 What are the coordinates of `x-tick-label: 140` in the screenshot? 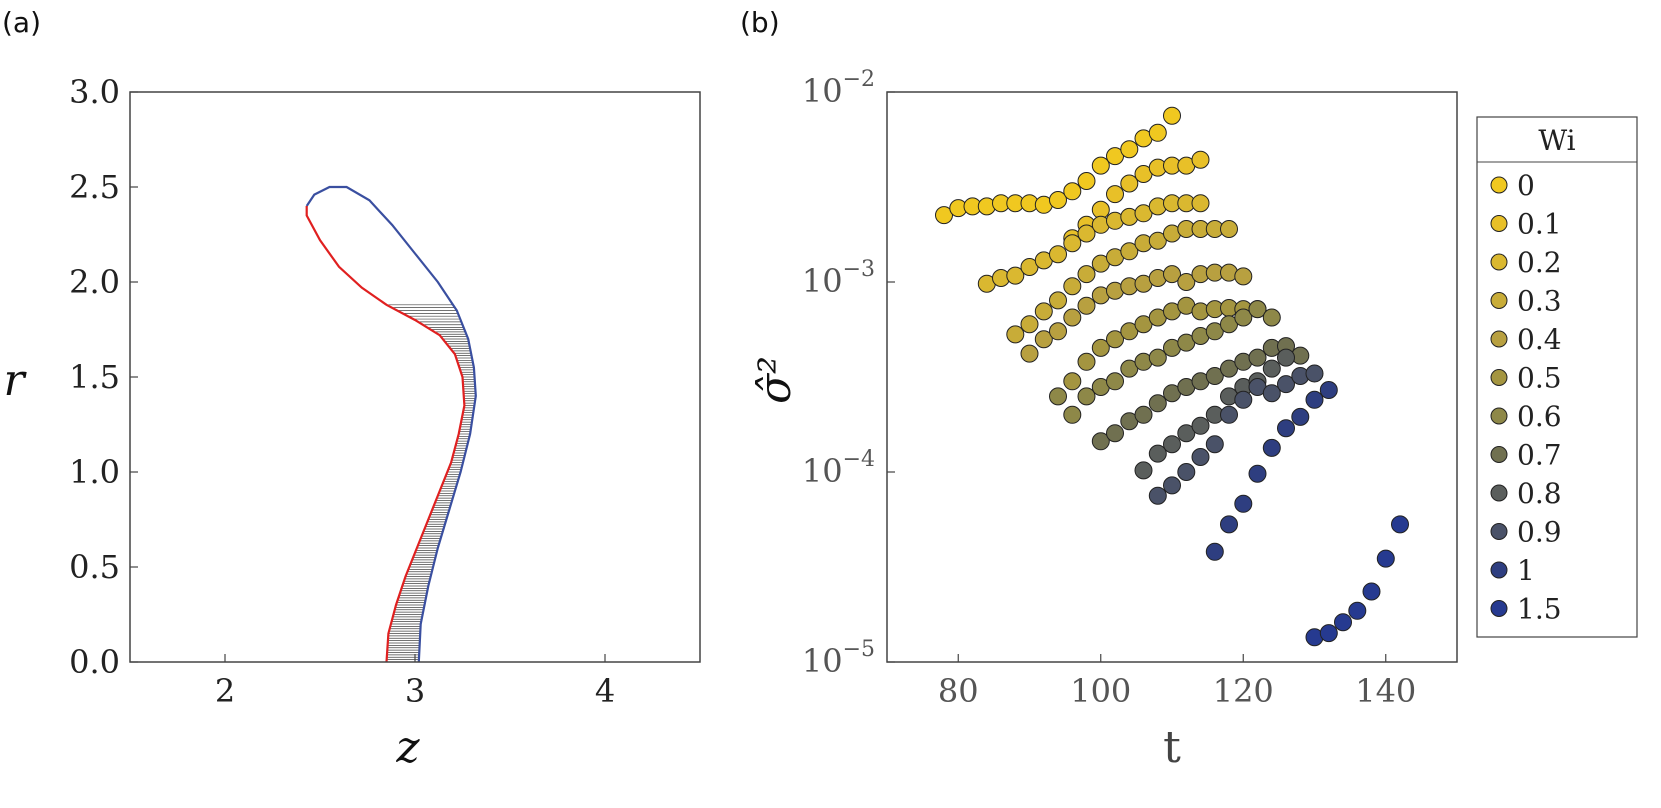 It's located at (1385, 691).